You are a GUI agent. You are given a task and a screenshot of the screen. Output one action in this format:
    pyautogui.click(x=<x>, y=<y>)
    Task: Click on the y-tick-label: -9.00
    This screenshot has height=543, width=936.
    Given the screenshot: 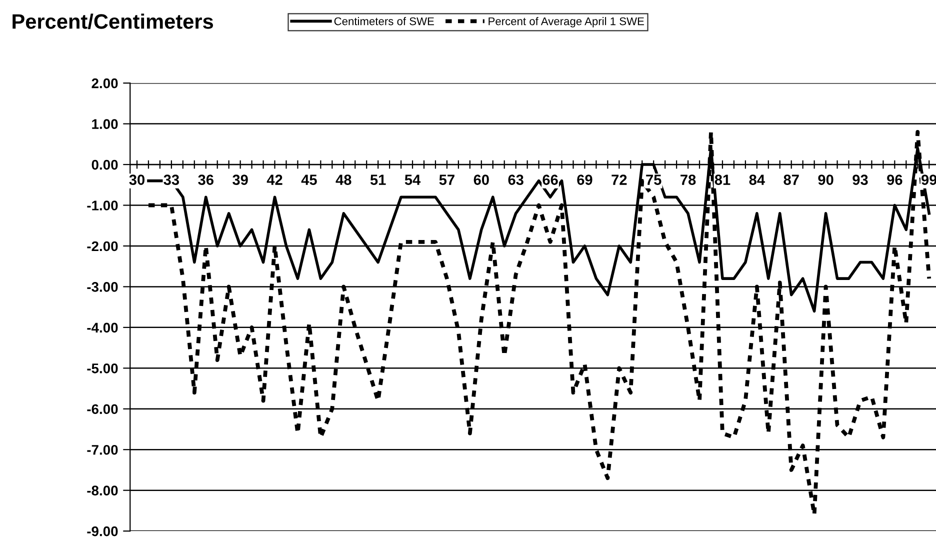 What is the action you would take?
    pyautogui.click(x=102, y=531)
    